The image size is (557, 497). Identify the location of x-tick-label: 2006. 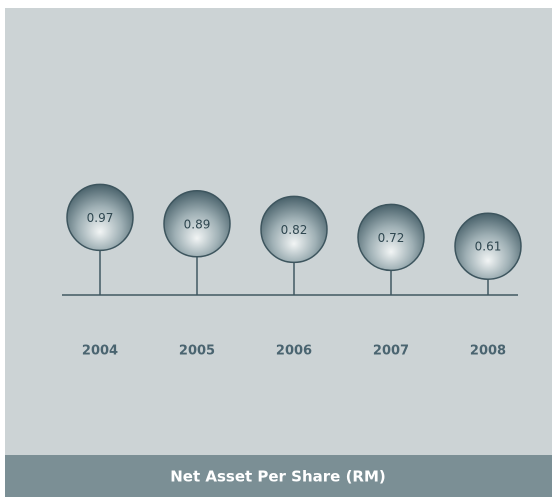
(294, 351).